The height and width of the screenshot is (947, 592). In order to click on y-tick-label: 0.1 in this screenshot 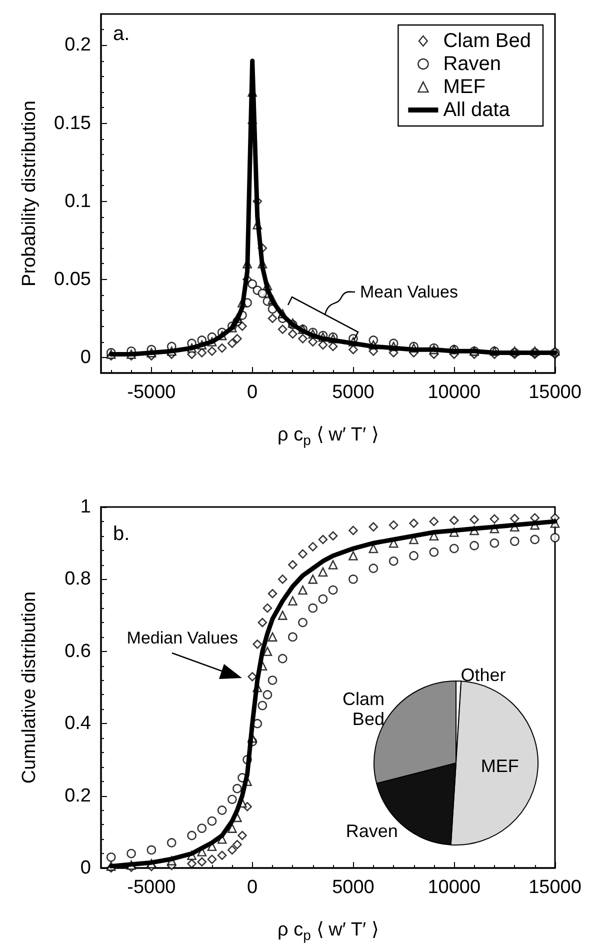, I will do `click(77, 201)`.